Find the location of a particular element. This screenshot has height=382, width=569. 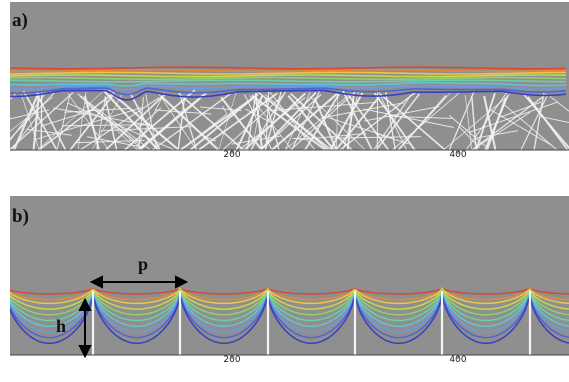

height-label: h is located at coordinates (61, 326).